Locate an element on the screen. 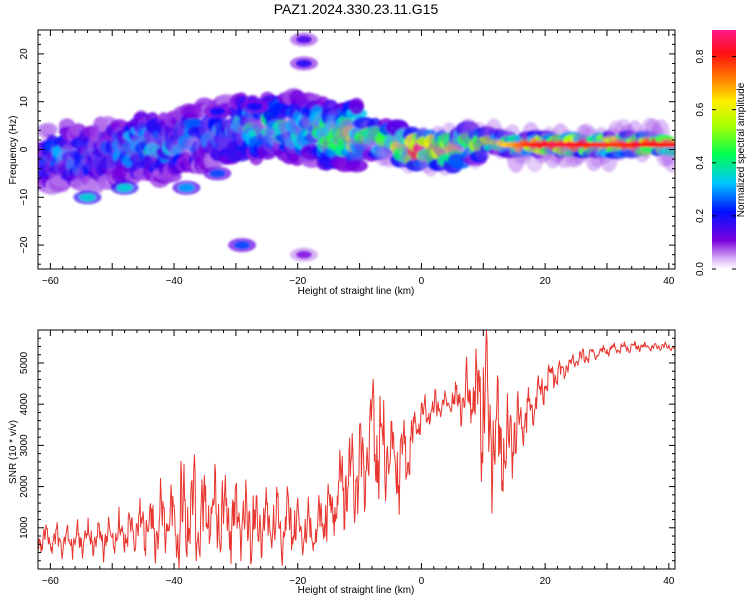  spectrogram-y-tick-label: −20 is located at coordinates (24, 244).